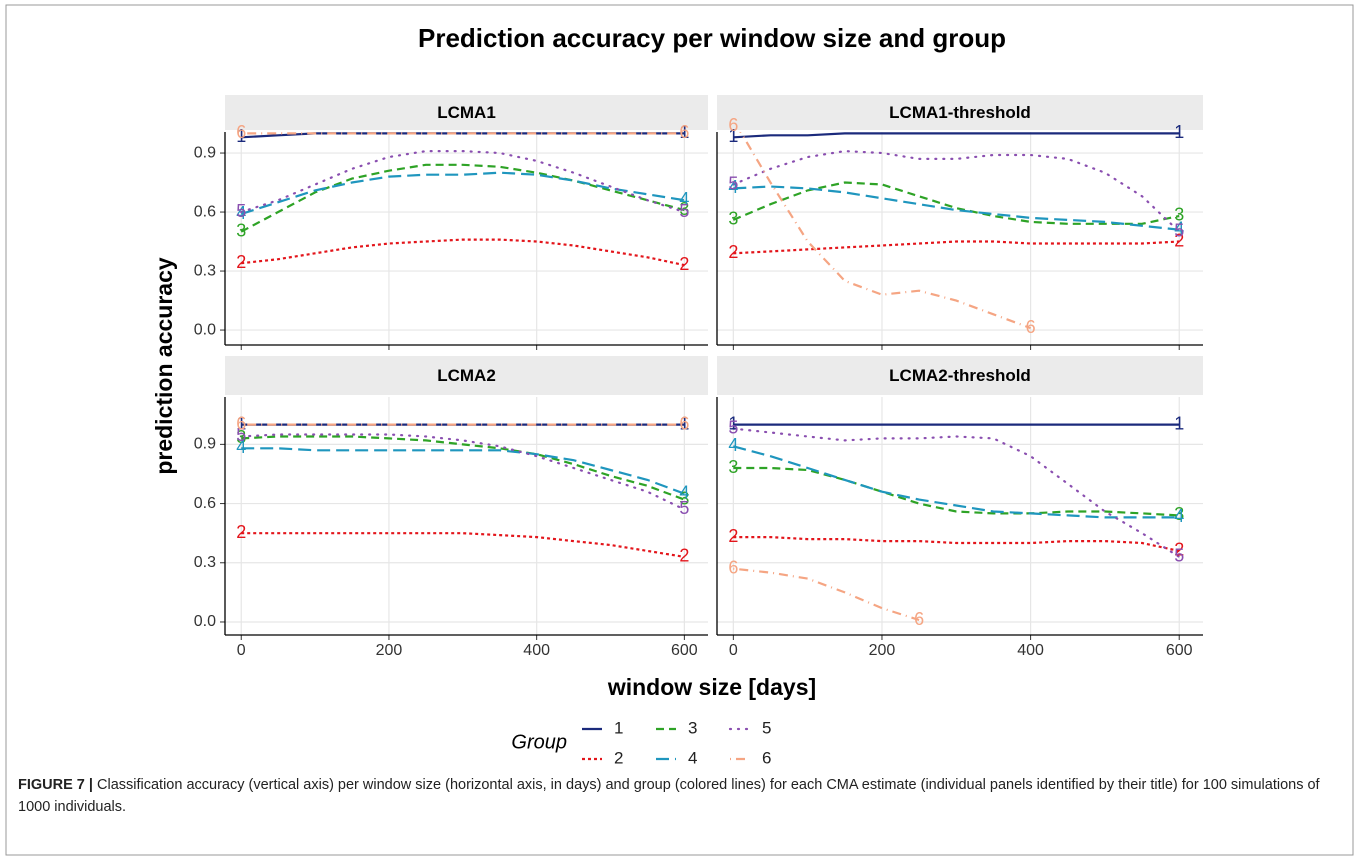 This screenshot has height=860, width=1360. What do you see at coordinates (164, 366) in the screenshot?
I see `y-axis-title: prediction accuracy` at bounding box center [164, 366].